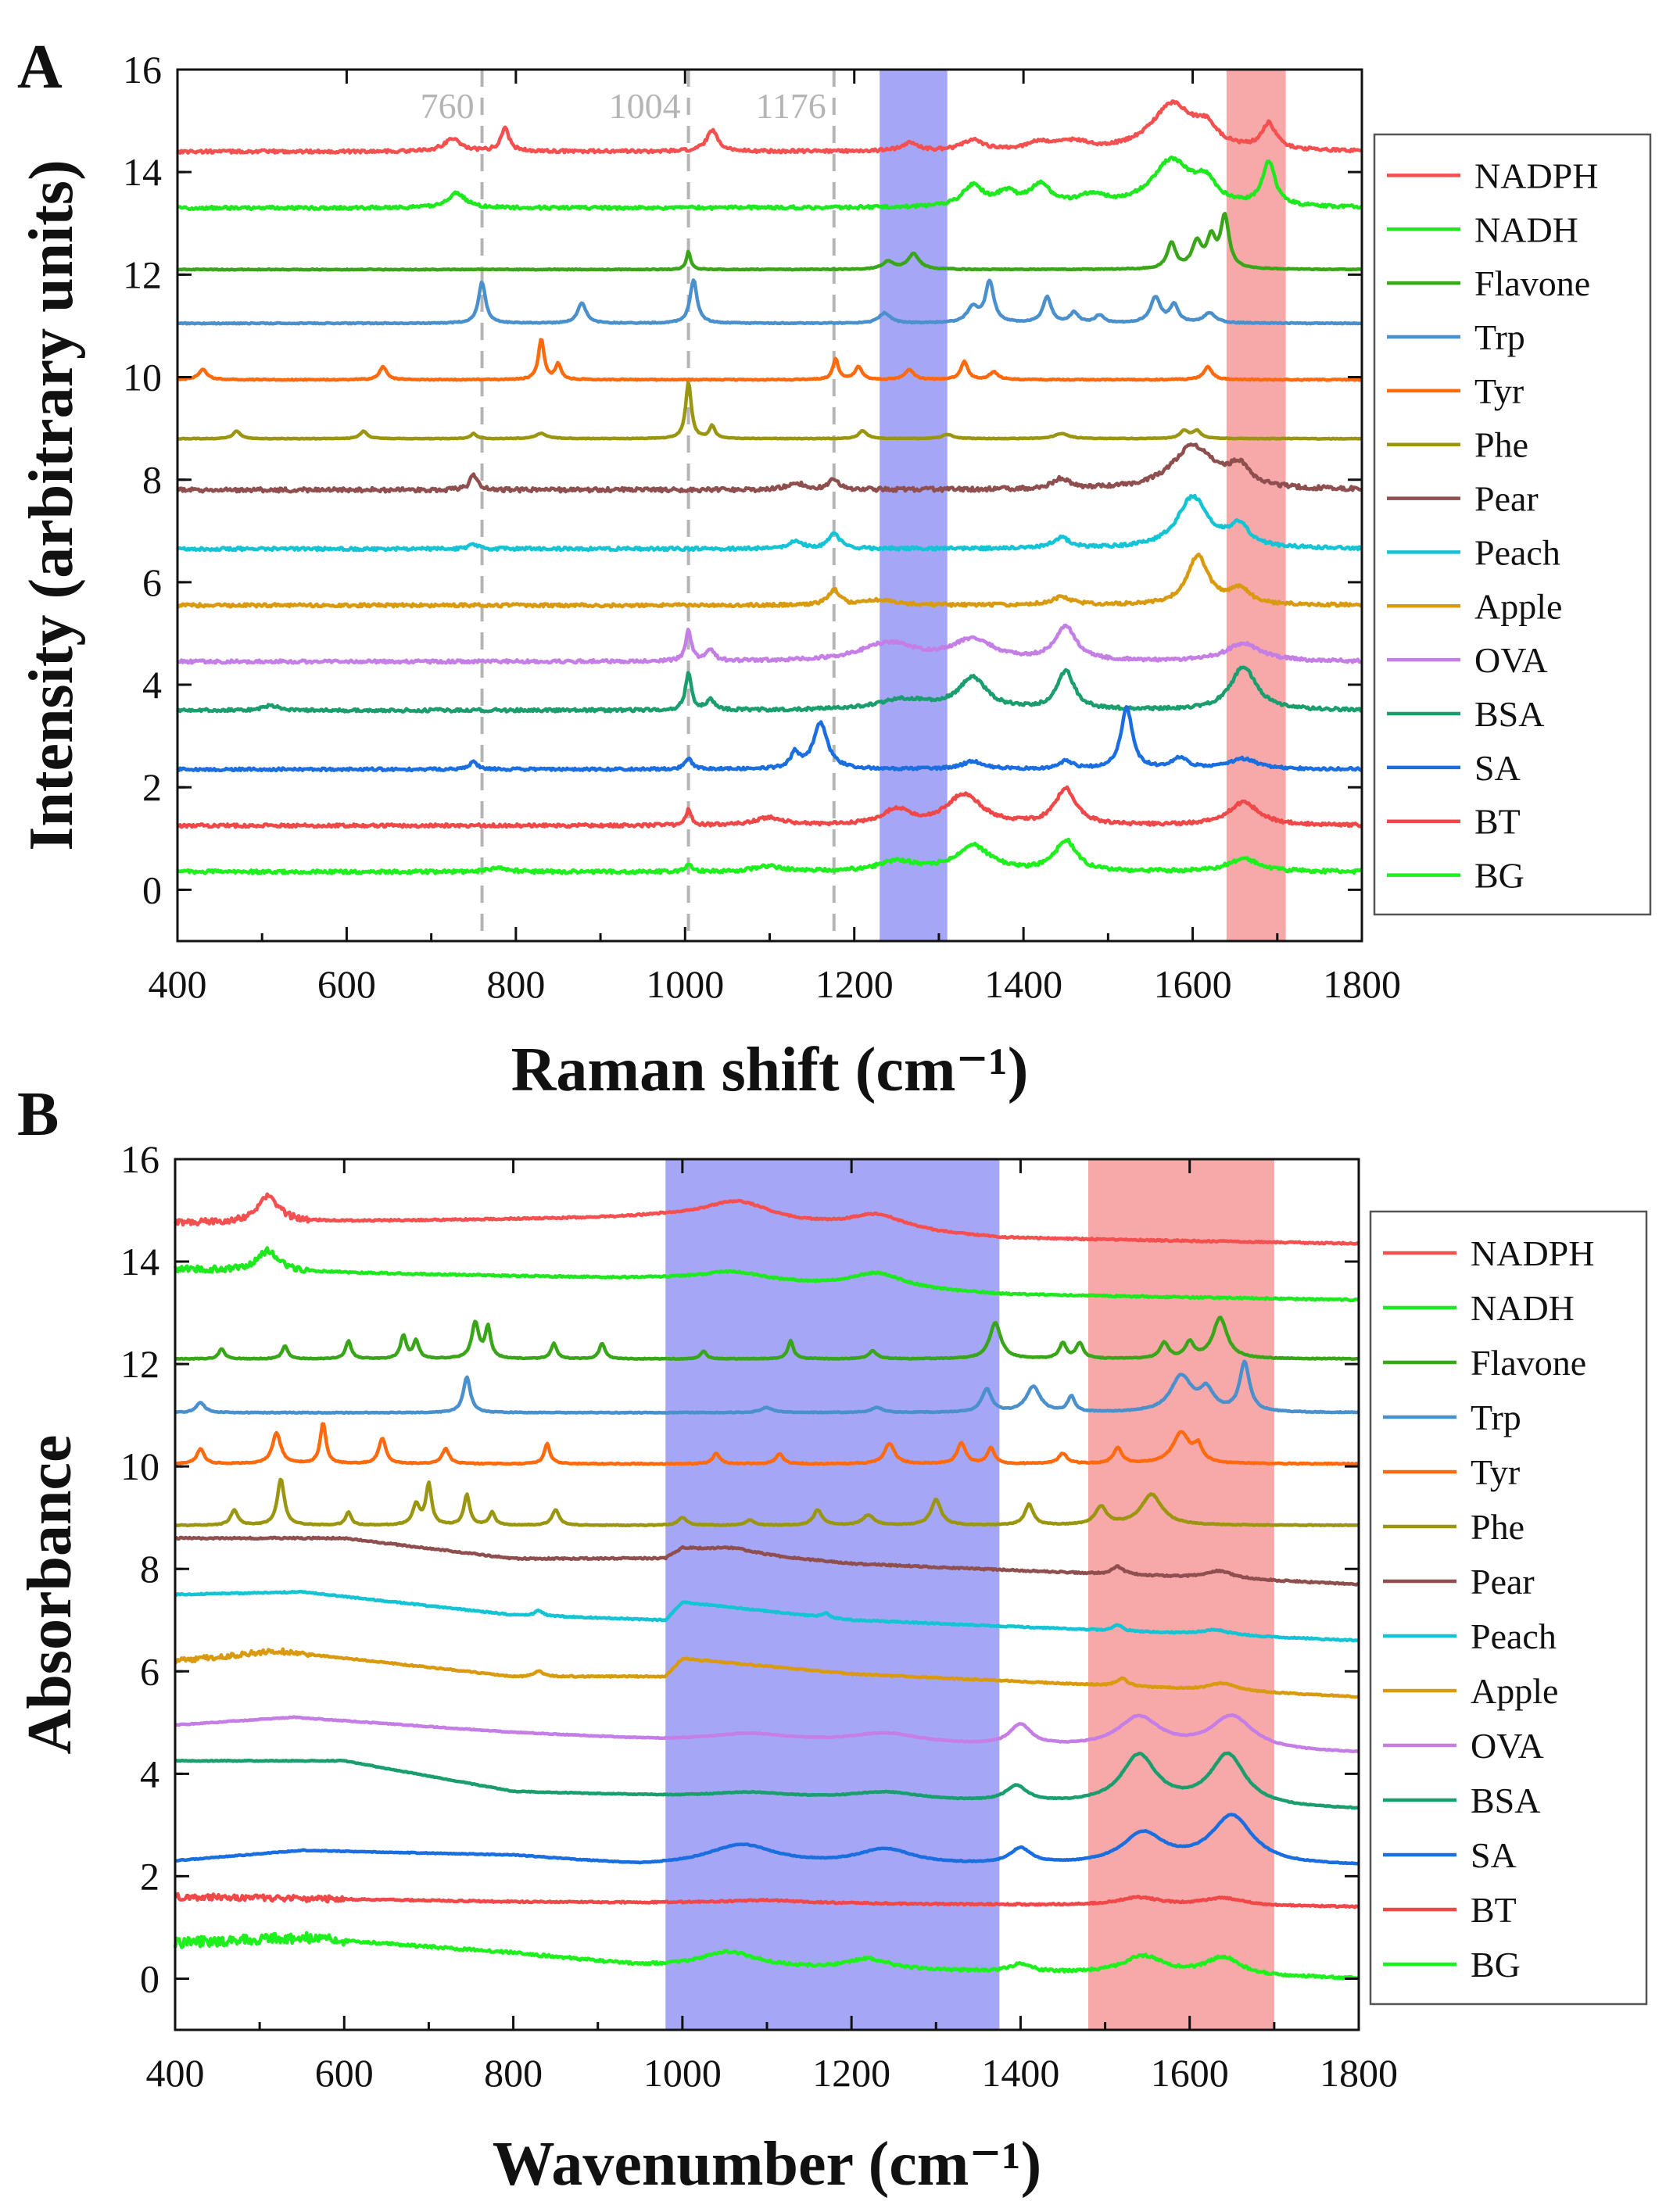 The width and height of the screenshot is (1666, 2212). I want to click on legend-label-flavone: Flavone, so click(1528, 1363).